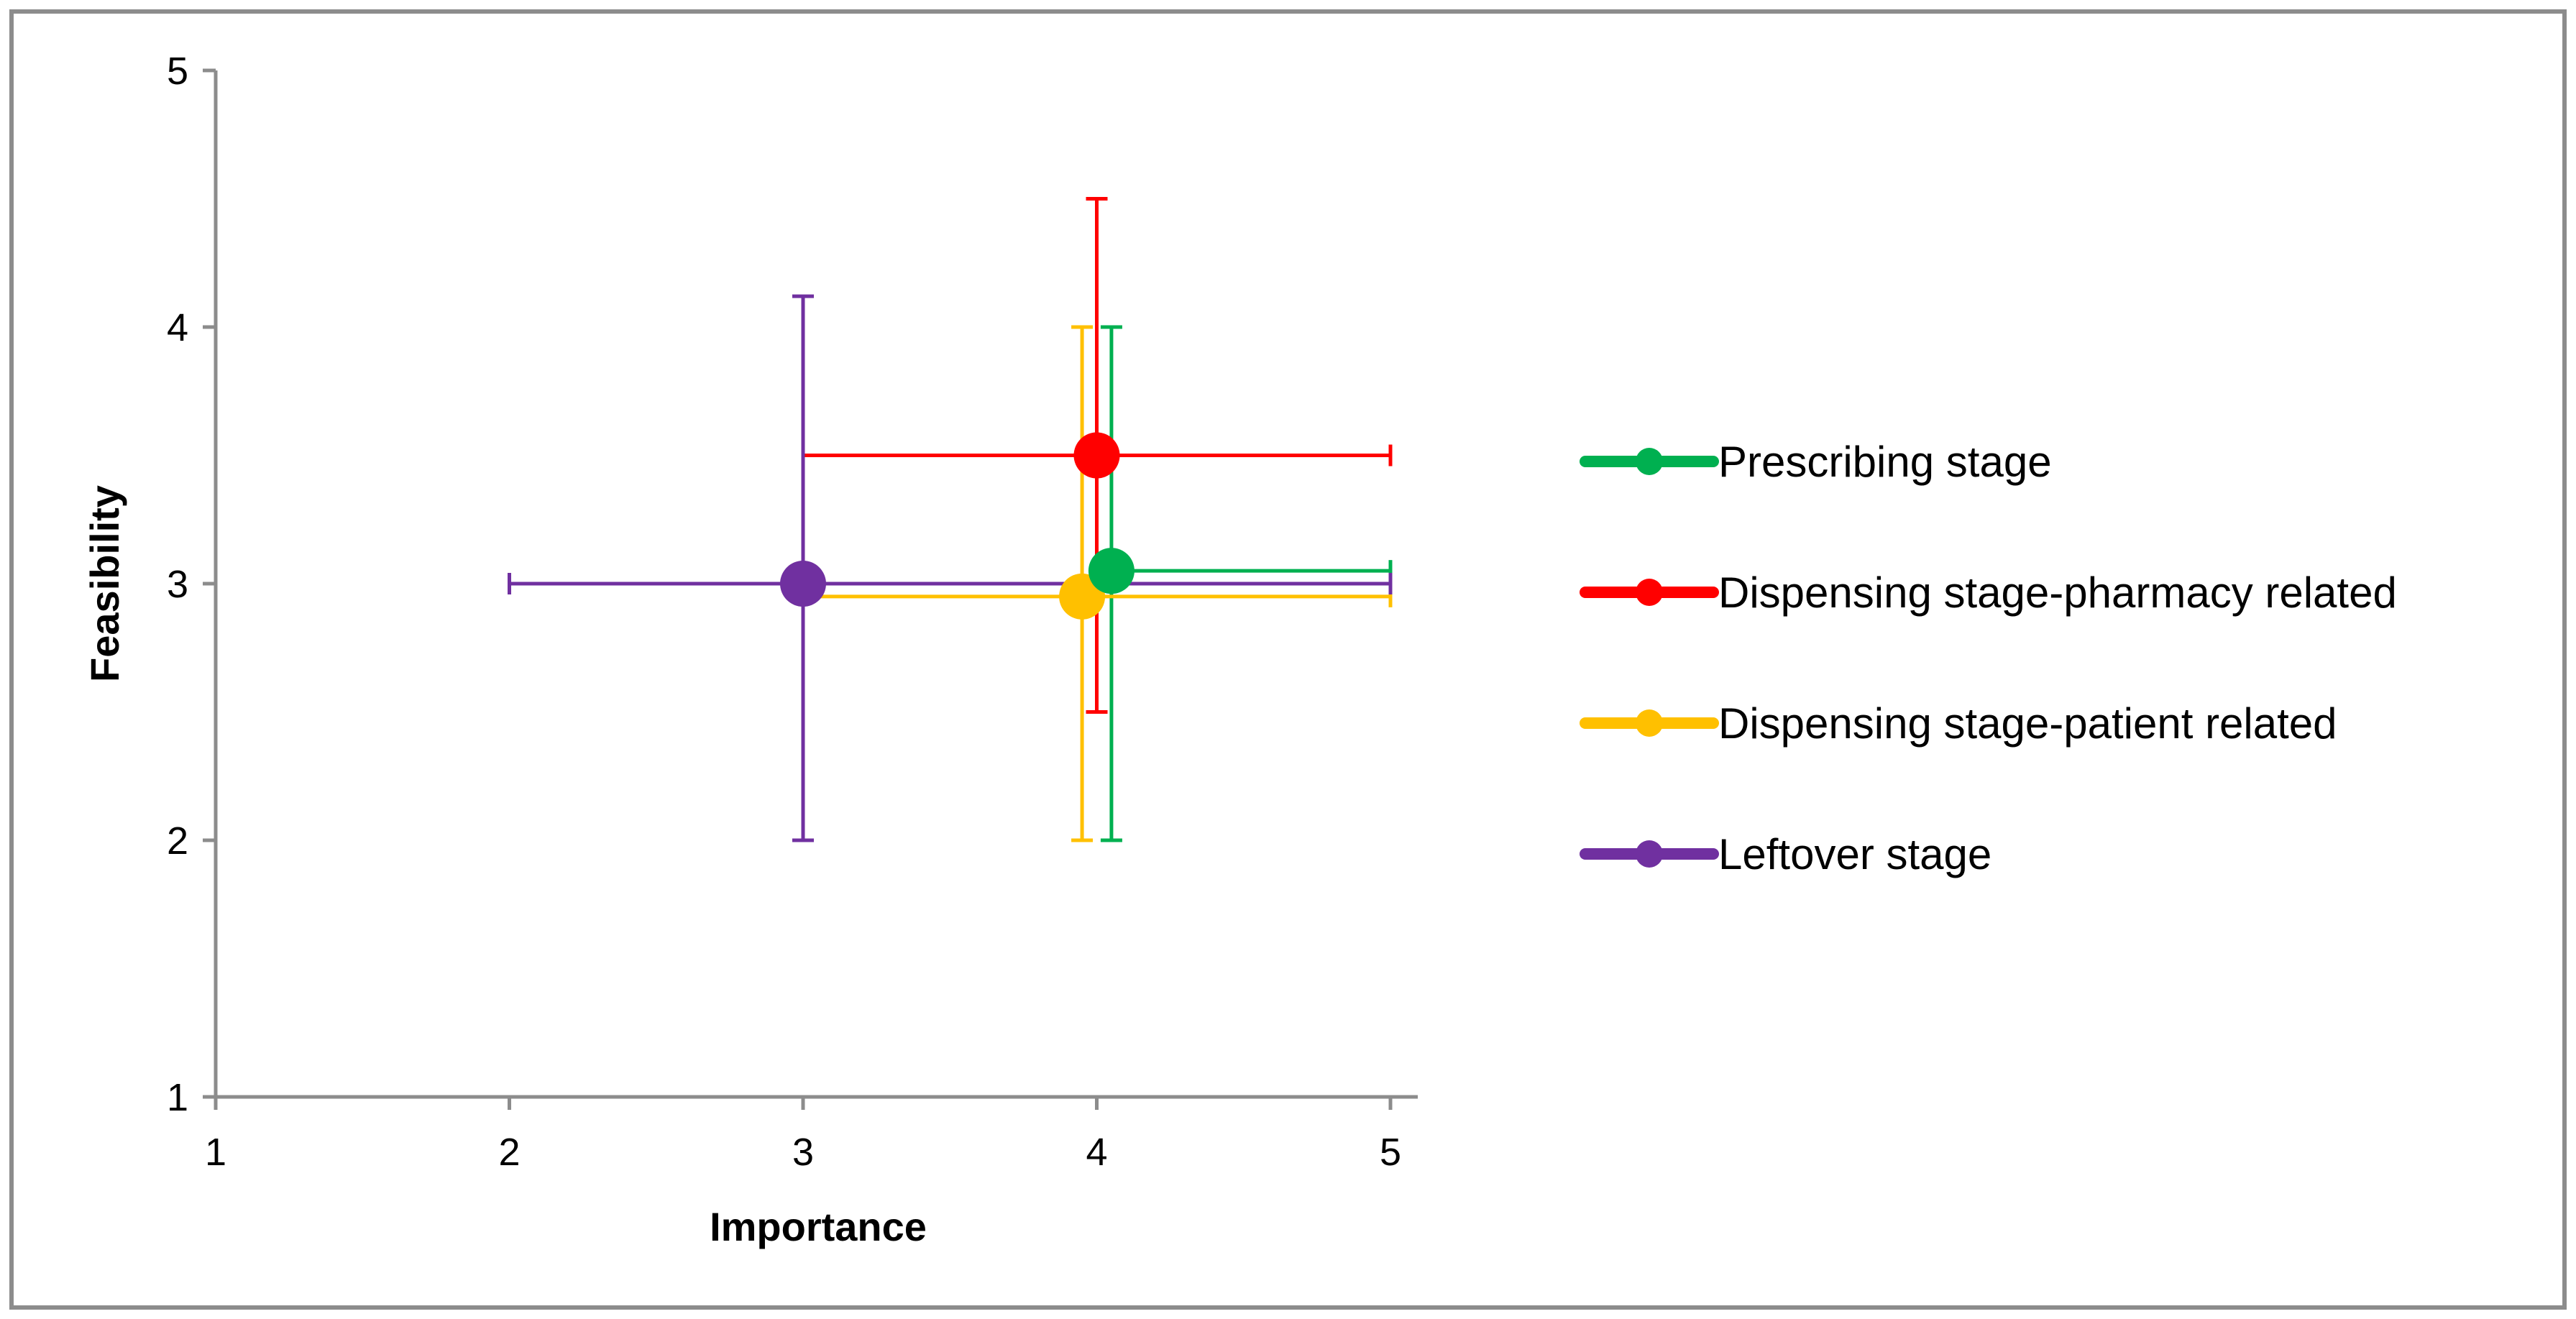 This screenshot has width=2576, height=1319. I want to click on legend-marker-dispensing-stage-pharmacy-related, so click(1649, 592).